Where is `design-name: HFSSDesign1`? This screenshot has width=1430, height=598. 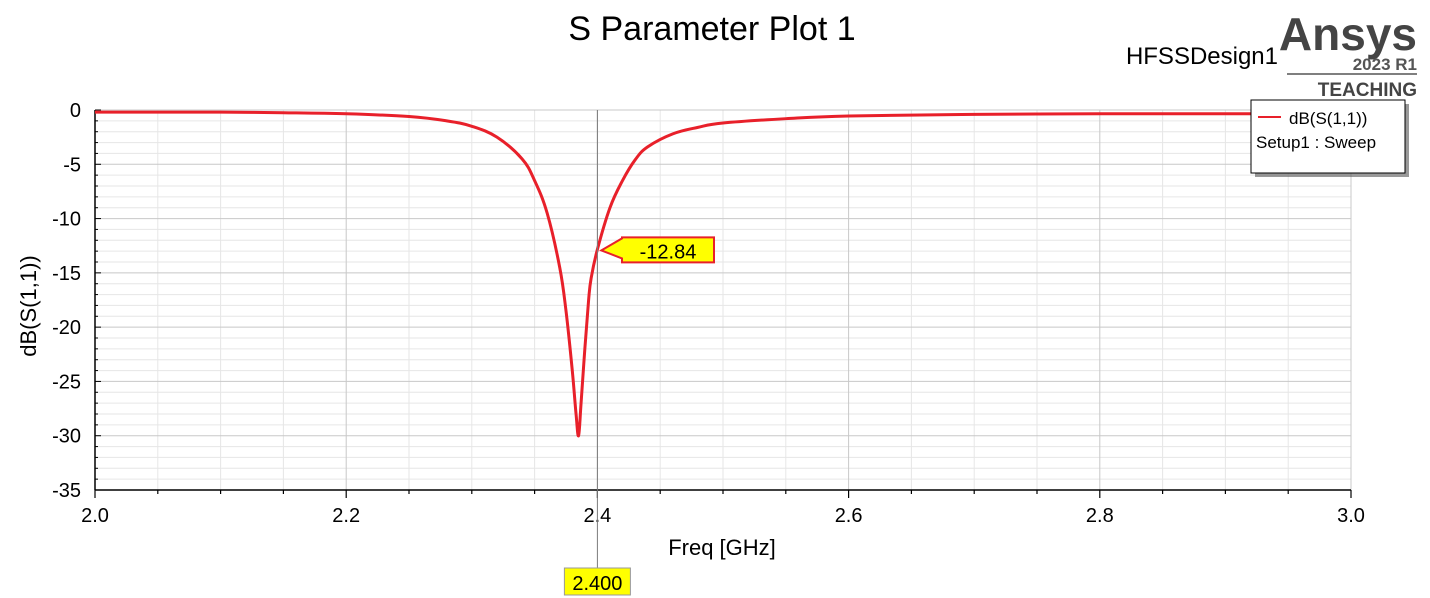
design-name: HFSSDesign1 is located at coordinates (1202, 56).